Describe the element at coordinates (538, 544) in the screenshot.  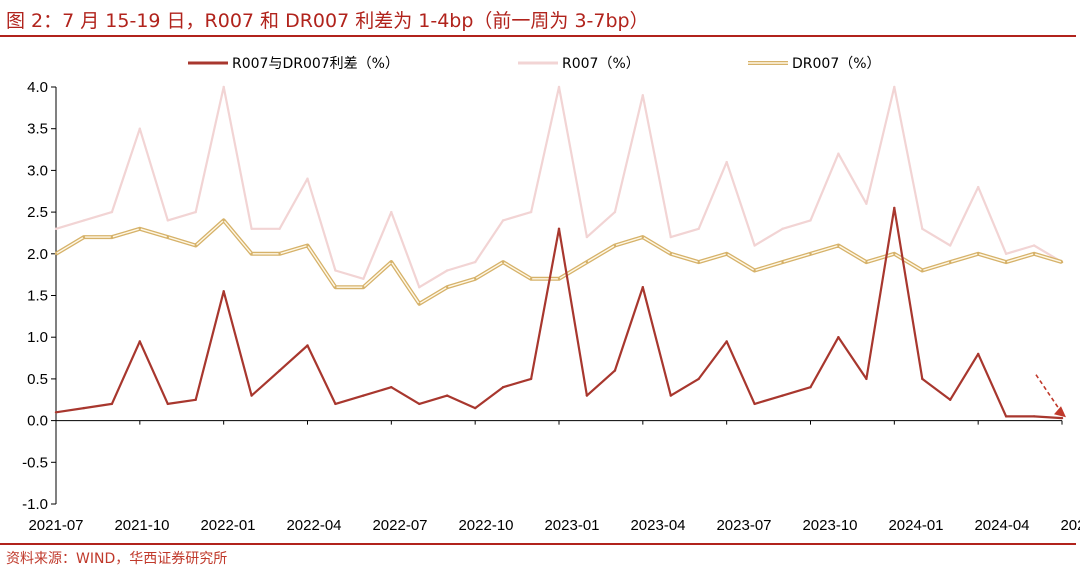
I see `source-divider` at that location.